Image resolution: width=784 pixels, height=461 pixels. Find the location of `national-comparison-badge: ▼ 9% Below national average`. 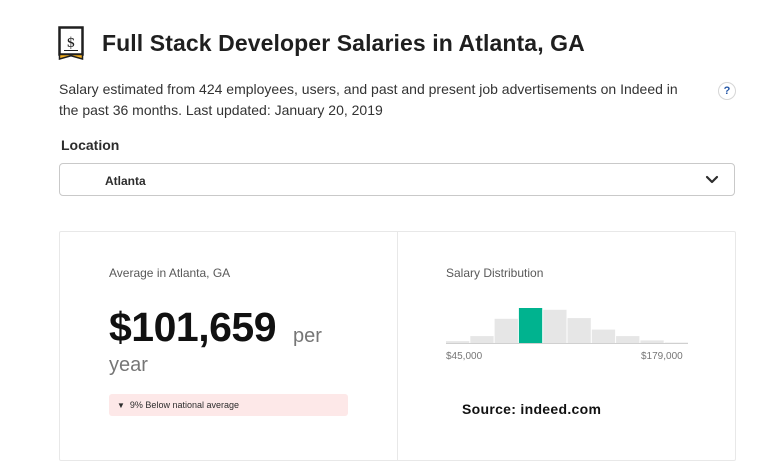

national-comparison-badge: ▼ 9% Below national average is located at coordinates (228, 405).